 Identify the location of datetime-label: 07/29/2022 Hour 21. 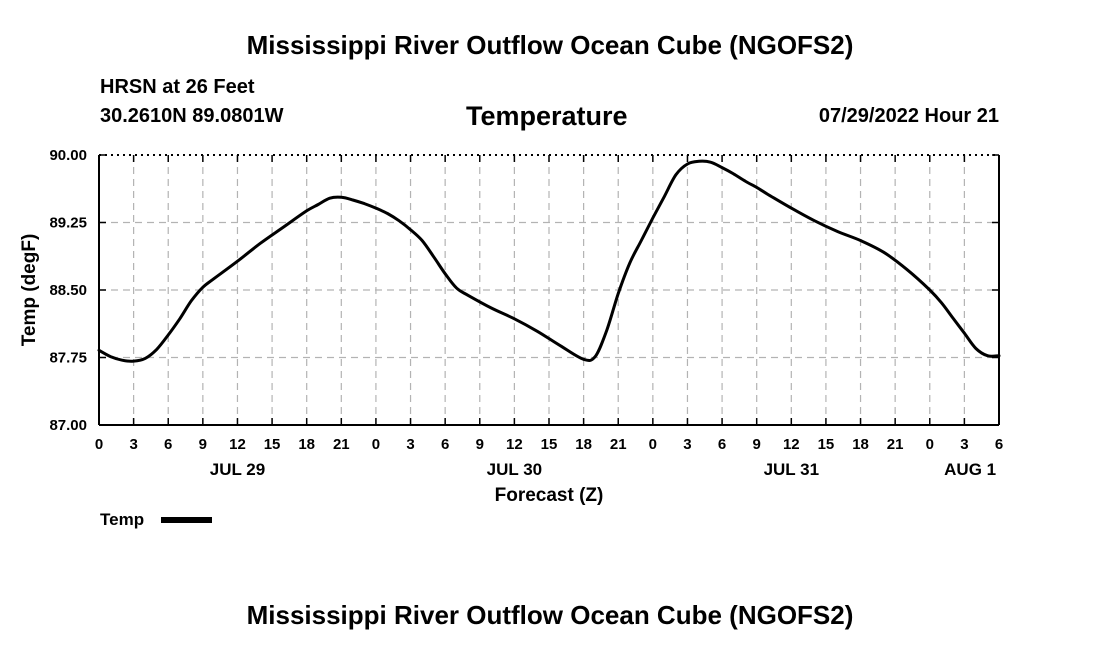
(908, 116).